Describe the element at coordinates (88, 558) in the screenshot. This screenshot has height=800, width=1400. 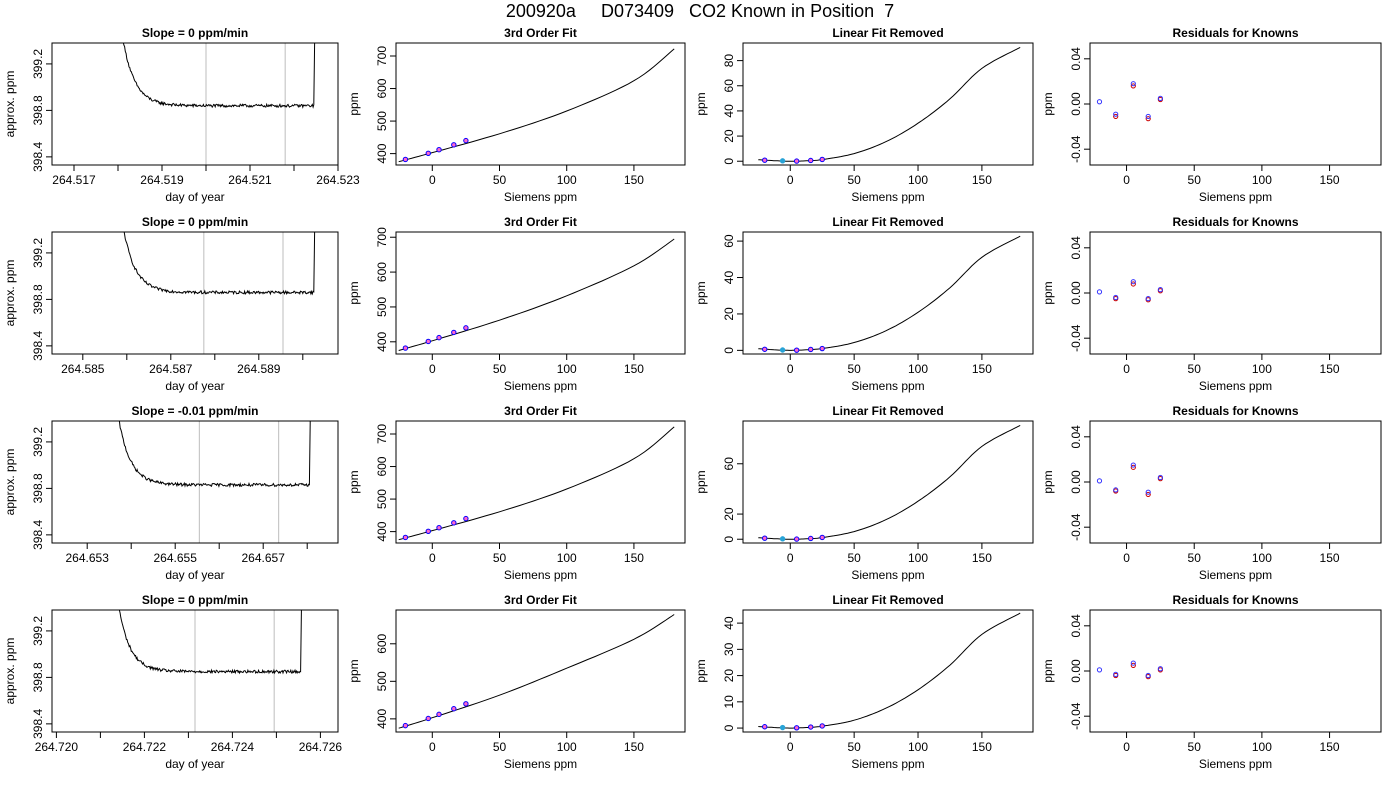
I see `x-tick-label: 264.653` at that location.